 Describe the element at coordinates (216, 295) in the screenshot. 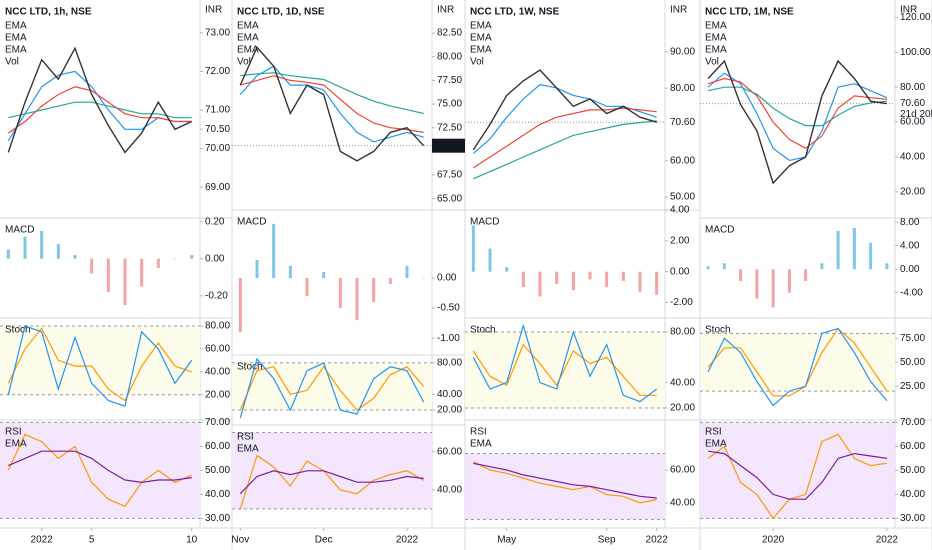

I see `y-tick-label: -0.20` at that location.